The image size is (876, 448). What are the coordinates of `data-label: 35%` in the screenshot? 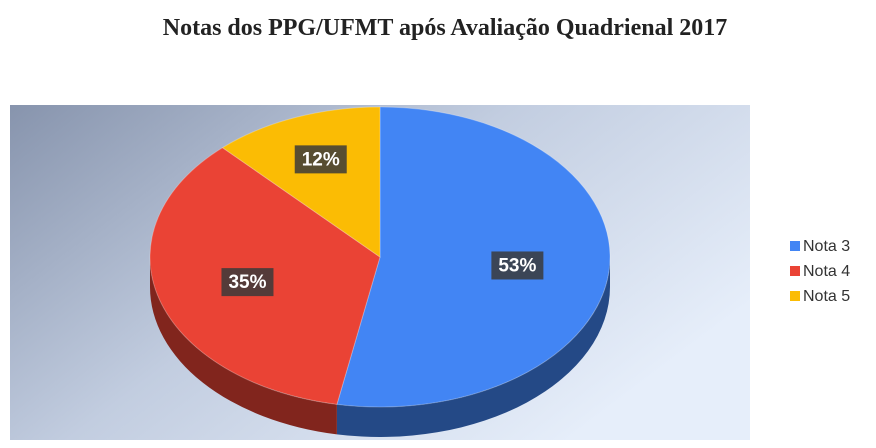 It's located at (247, 282).